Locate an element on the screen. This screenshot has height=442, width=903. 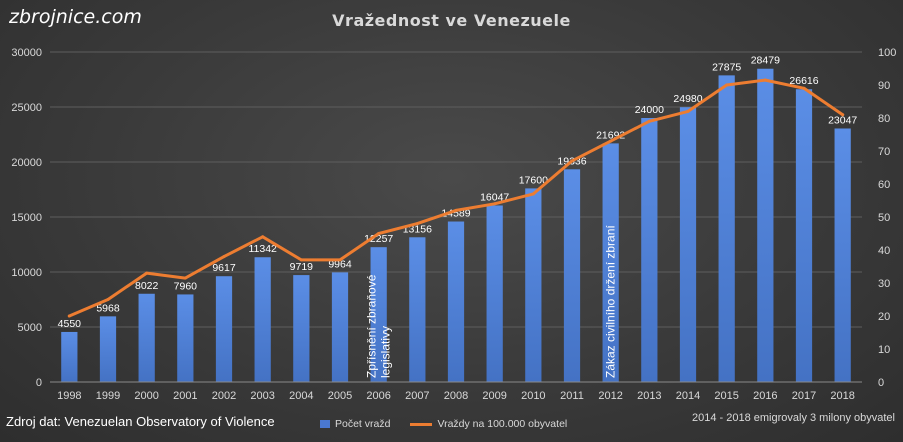
bar-1998 is located at coordinates (69, 356).